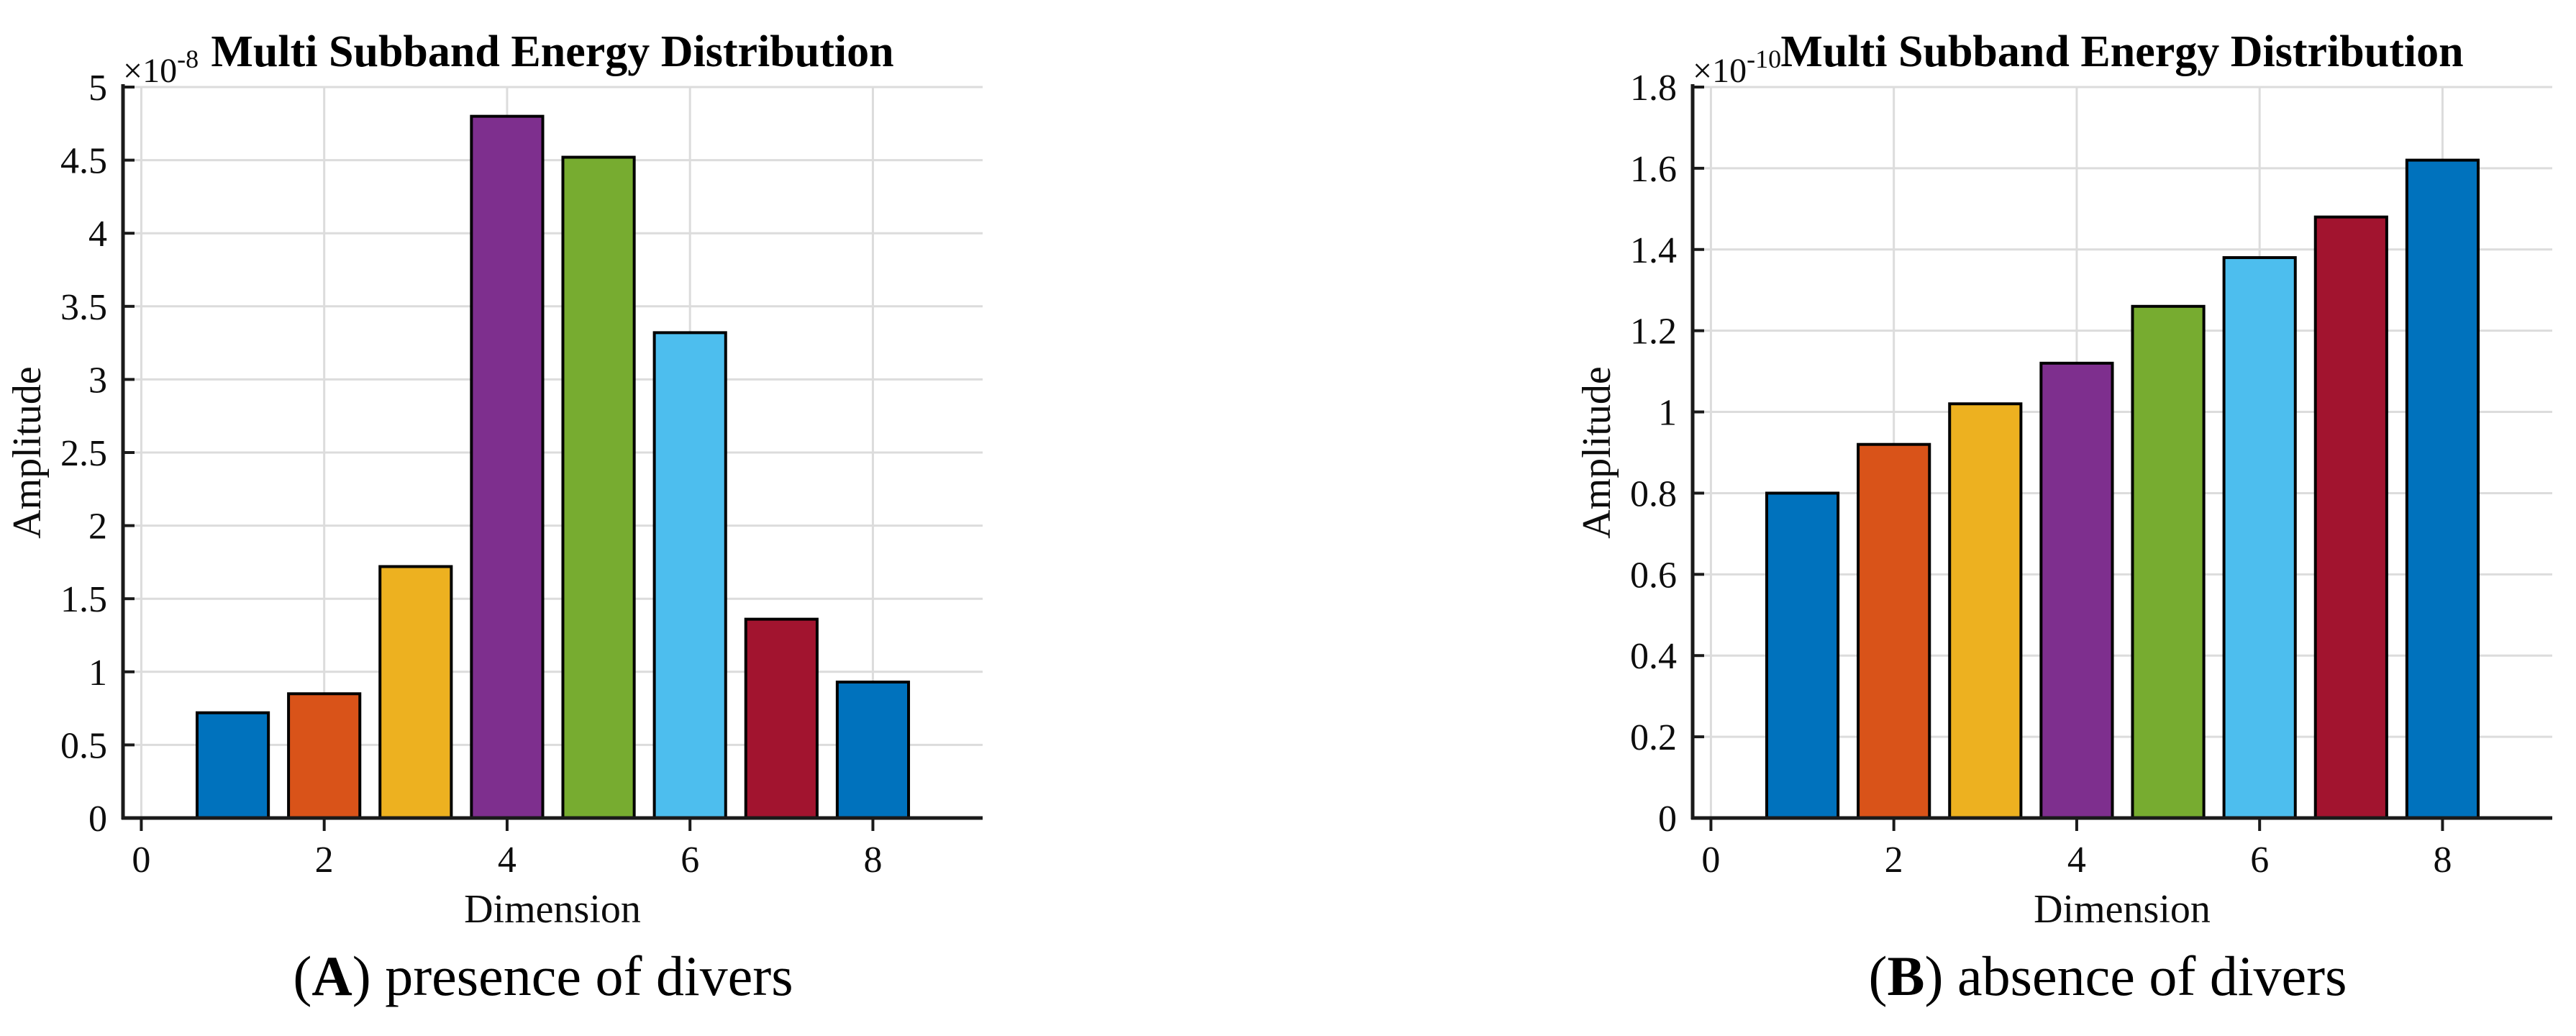  I want to click on y-tick-label: 0.5, so click(84, 745).